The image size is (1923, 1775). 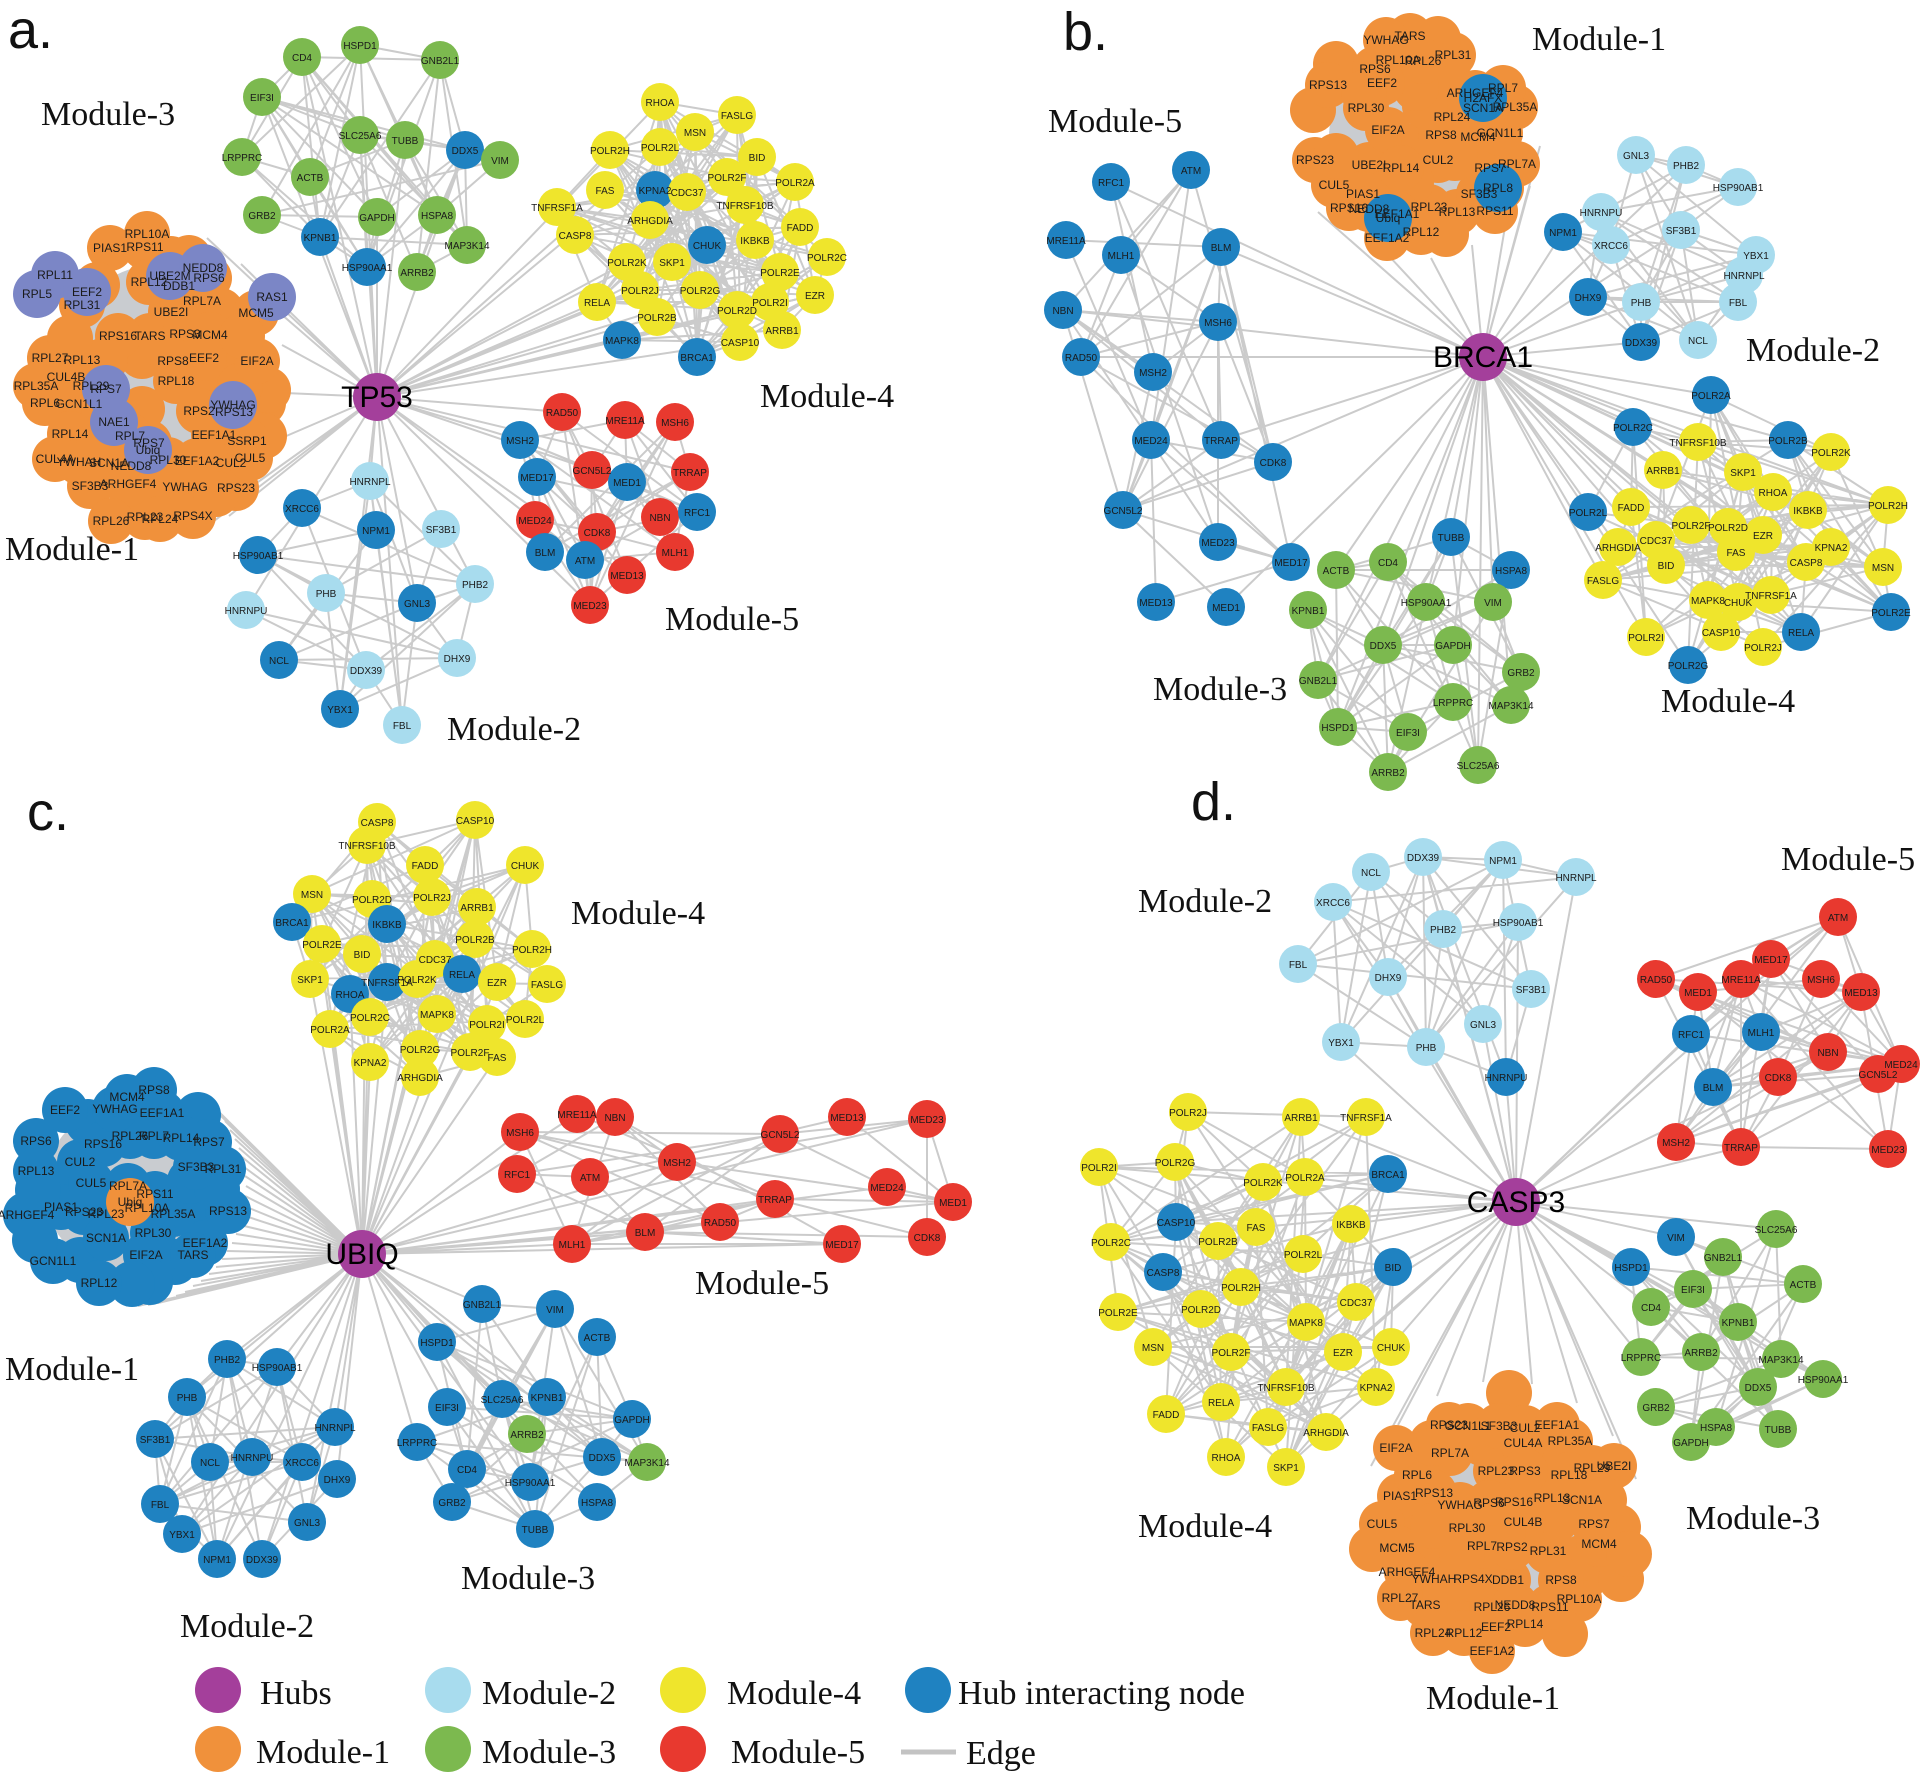 I want to click on svg-text: DDX39, so click(x=366, y=671).